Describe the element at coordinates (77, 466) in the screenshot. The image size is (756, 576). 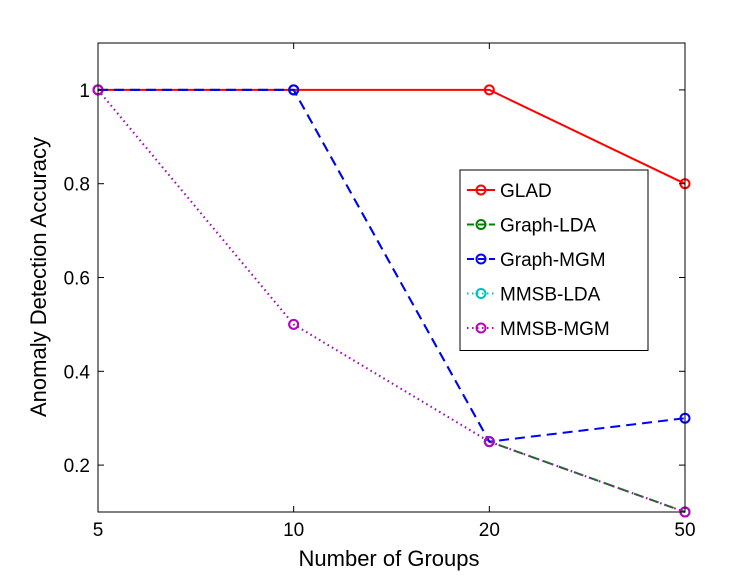
I see `y-tick-label: 0.2` at that location.